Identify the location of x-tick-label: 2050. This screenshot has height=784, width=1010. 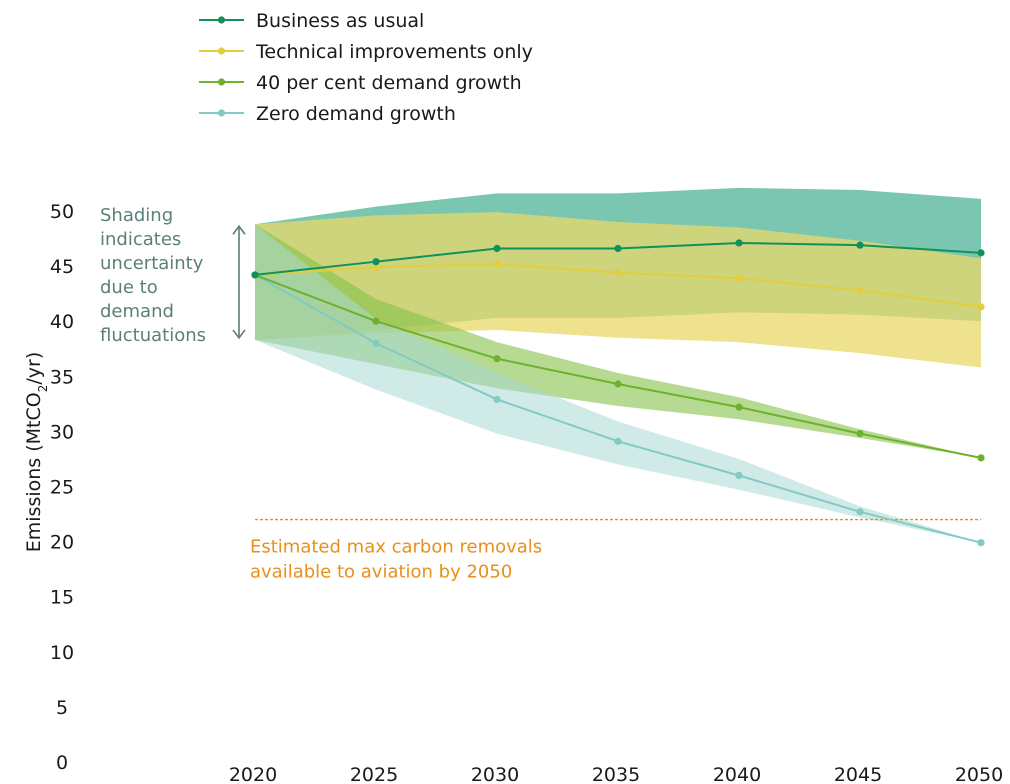
(979, 774).